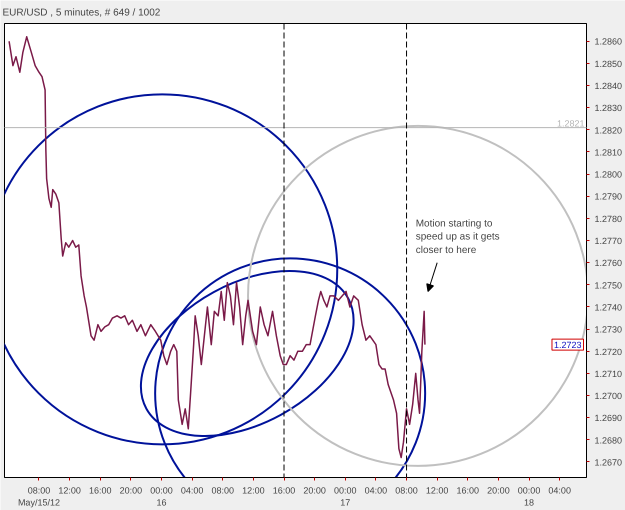  What do you see at coordinates (608, 86) in the screenshot?
I see `y-tick-label: 1.2840` at bounding box center [608, 86].